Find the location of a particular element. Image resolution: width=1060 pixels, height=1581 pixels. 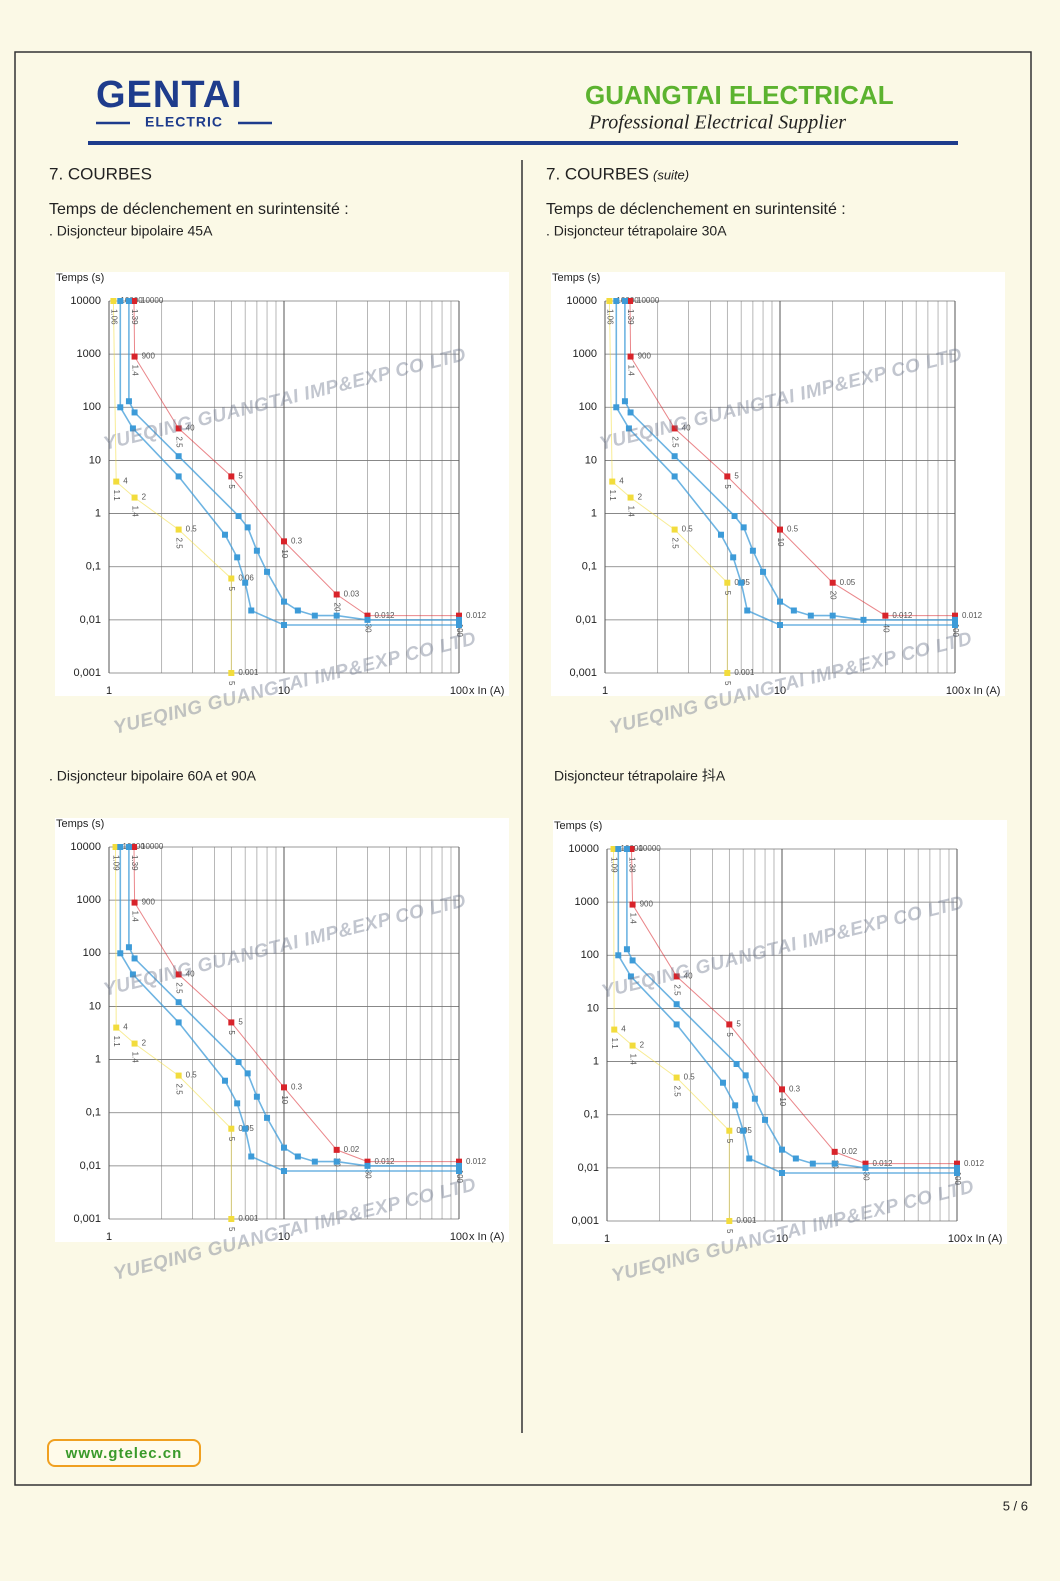

x-axis-label: x In (A) is located at coordinates (982, 691).